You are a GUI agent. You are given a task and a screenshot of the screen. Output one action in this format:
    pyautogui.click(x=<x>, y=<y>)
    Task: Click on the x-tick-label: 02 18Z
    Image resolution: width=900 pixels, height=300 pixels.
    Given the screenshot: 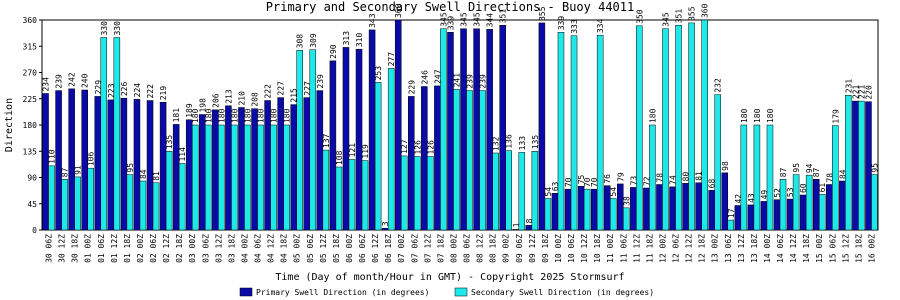 What is the action you would take?
    pyautogui.click(x=179, y=248)
    